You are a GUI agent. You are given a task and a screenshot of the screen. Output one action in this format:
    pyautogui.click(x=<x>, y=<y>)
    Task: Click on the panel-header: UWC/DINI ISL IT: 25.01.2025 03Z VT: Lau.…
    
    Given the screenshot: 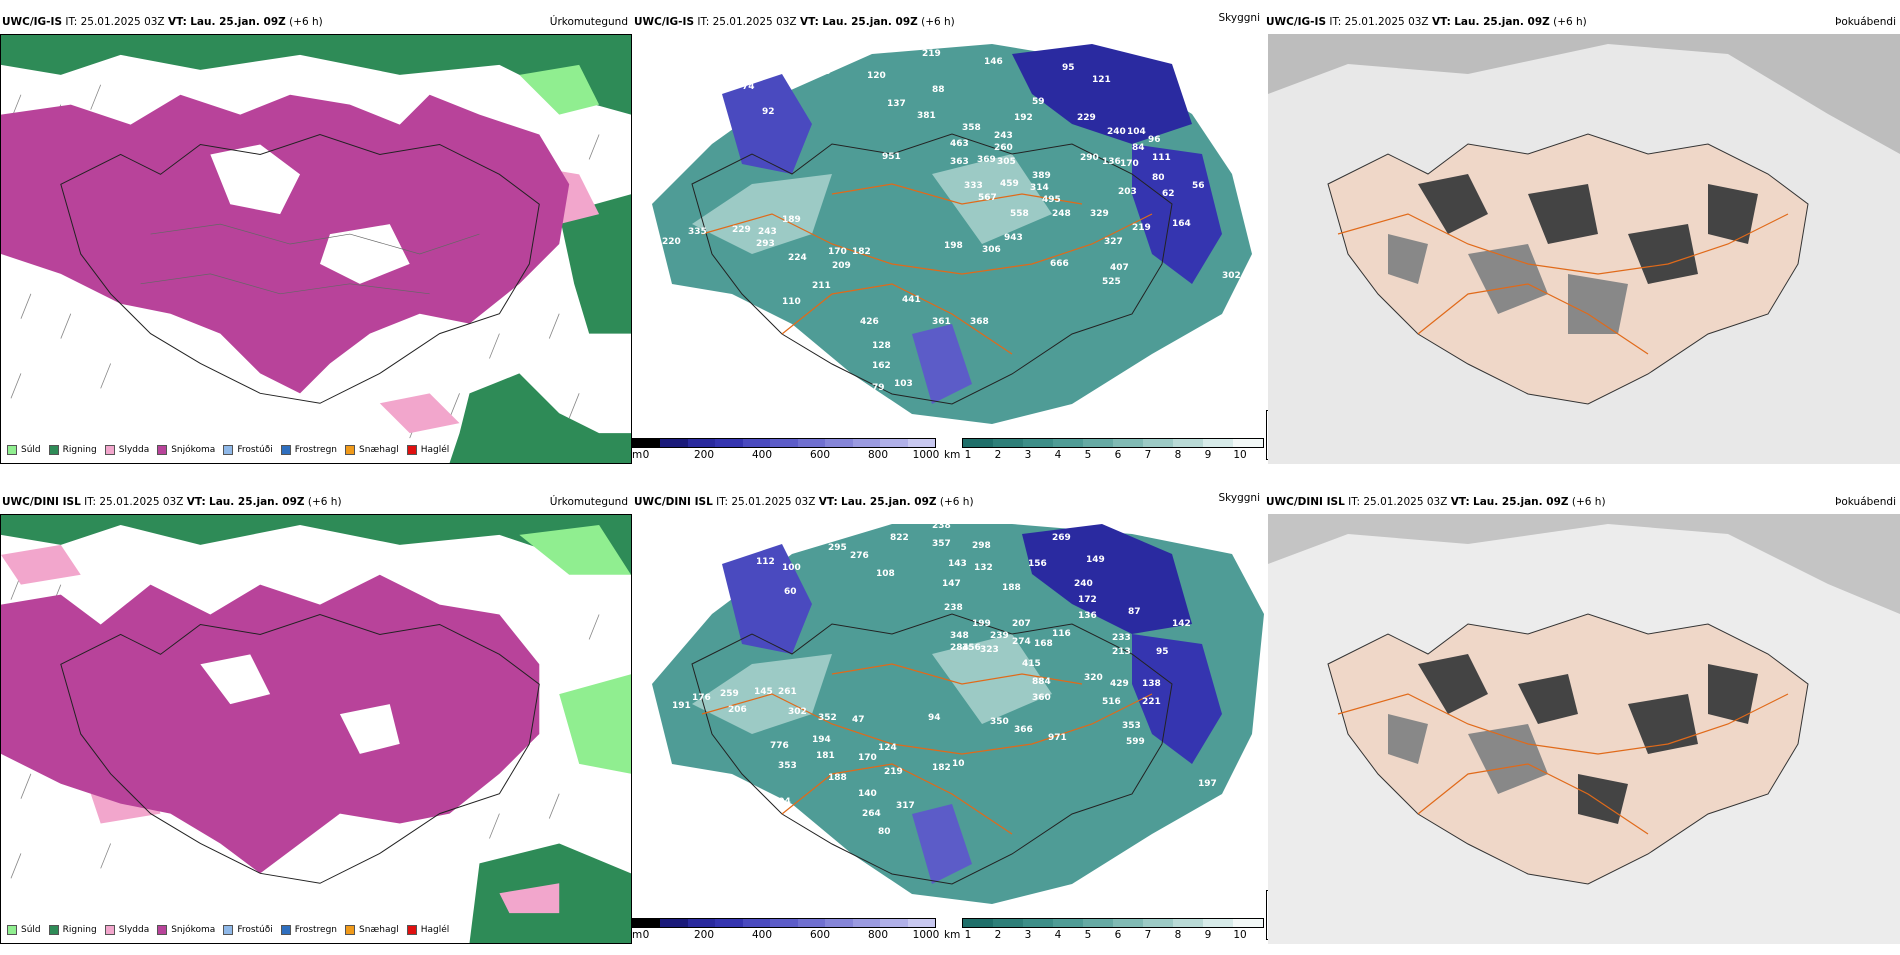 What is the action you would take?
    pyautogui.click(x=1582, y=503)
    